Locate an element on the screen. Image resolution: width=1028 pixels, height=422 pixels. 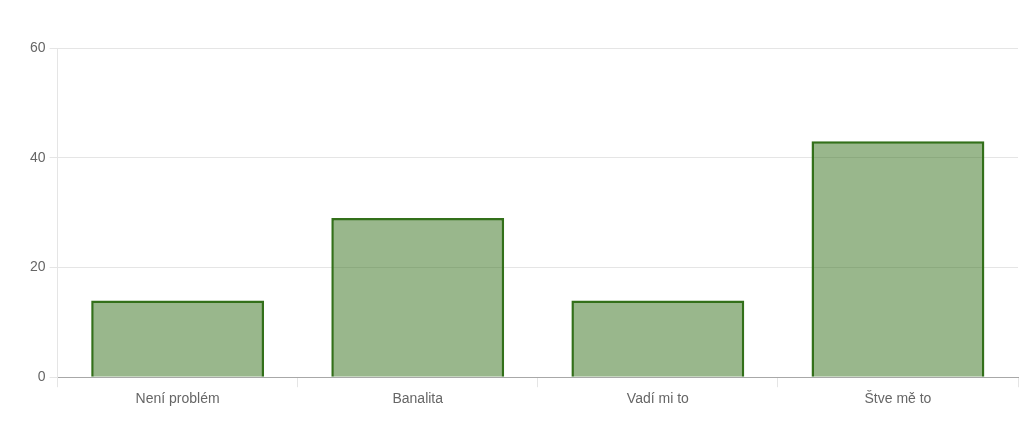
x-tick-label: Banalita is located at coordinates (418, 398).